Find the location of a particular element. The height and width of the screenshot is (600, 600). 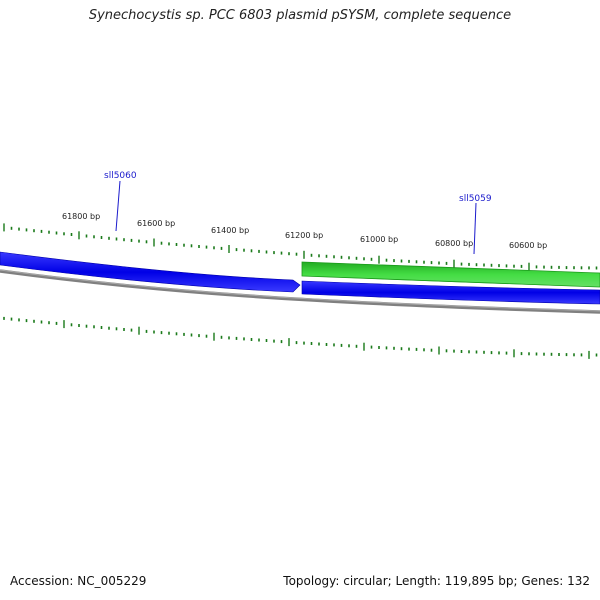

backbone-highlight is located at coordinates (300, 290).